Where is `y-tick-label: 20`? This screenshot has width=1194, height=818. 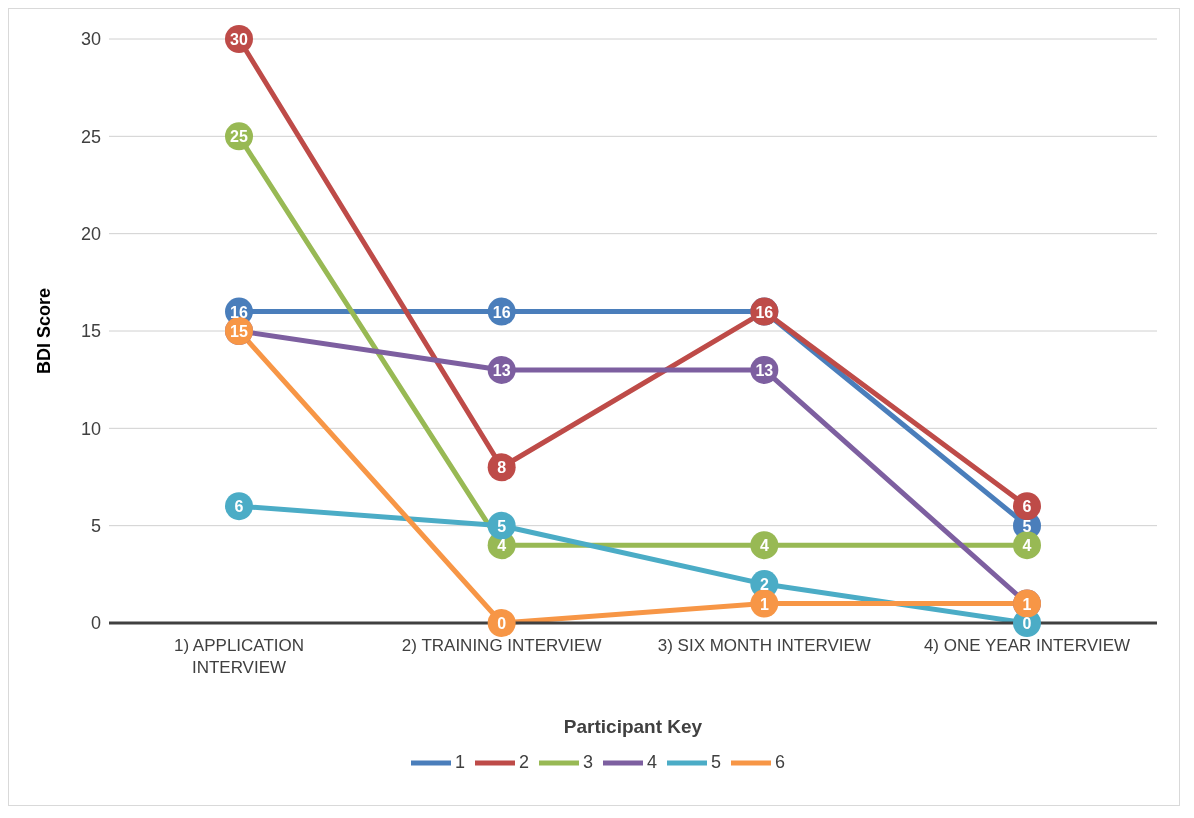 y-tick-label: 20 is located at coordinates (90, 234).